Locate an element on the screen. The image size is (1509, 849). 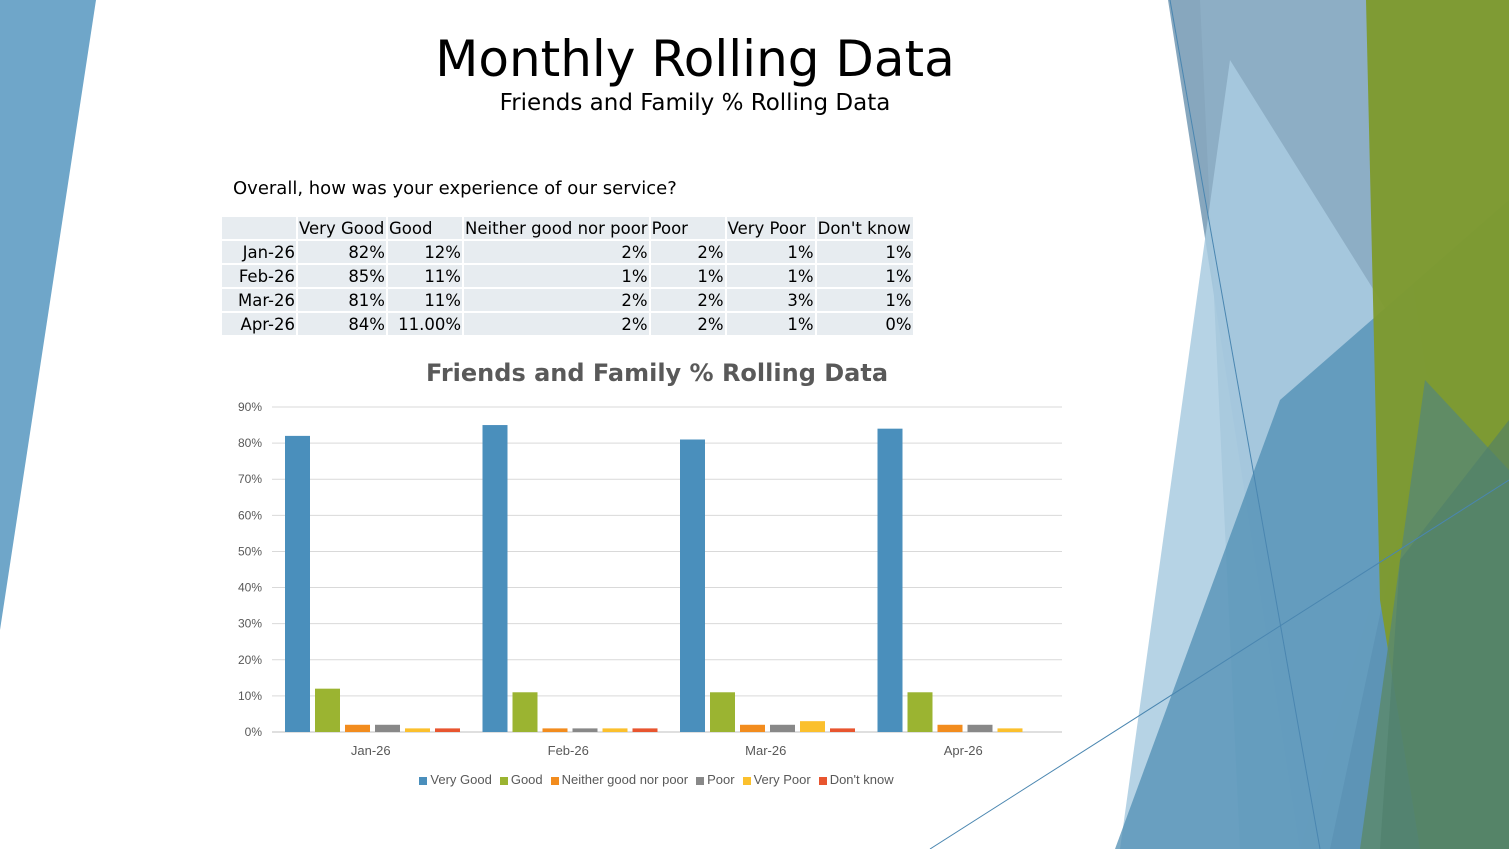
chart-title: Friends and Family % Rolling Data is located at coordinates (657, 373).